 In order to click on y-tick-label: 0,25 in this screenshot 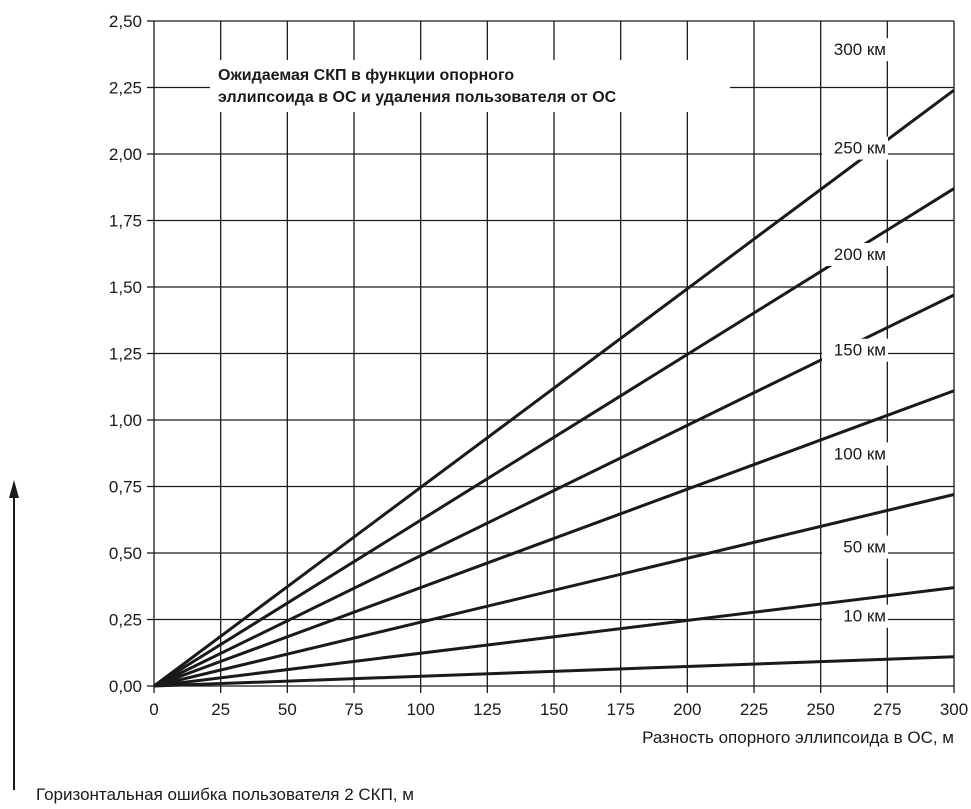, I will do `click(125, 620)`.